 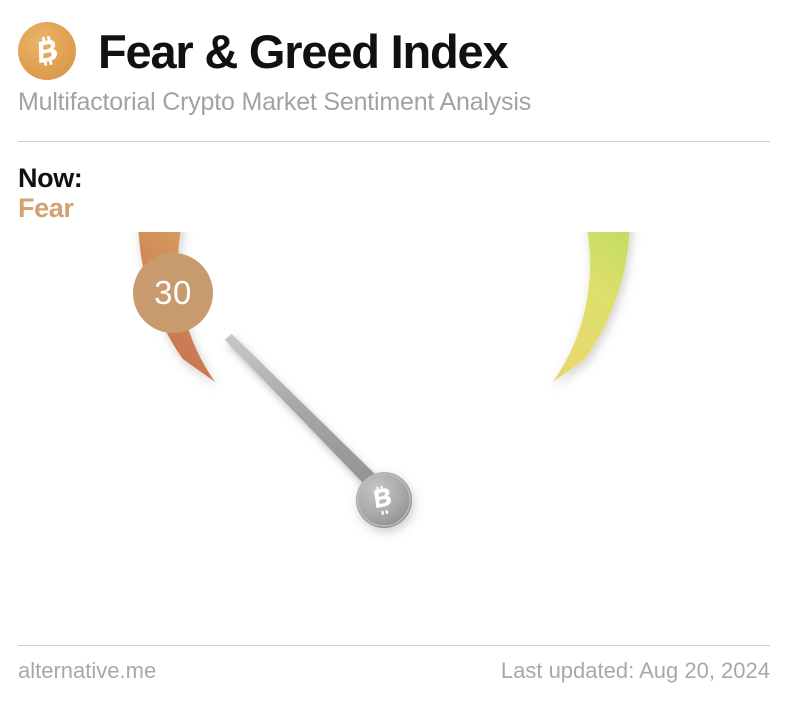 What do you see at coordinates (173, 293) in the screenshot?
I see `gauge-value-badge: 30` at bounding box center [173, 293].